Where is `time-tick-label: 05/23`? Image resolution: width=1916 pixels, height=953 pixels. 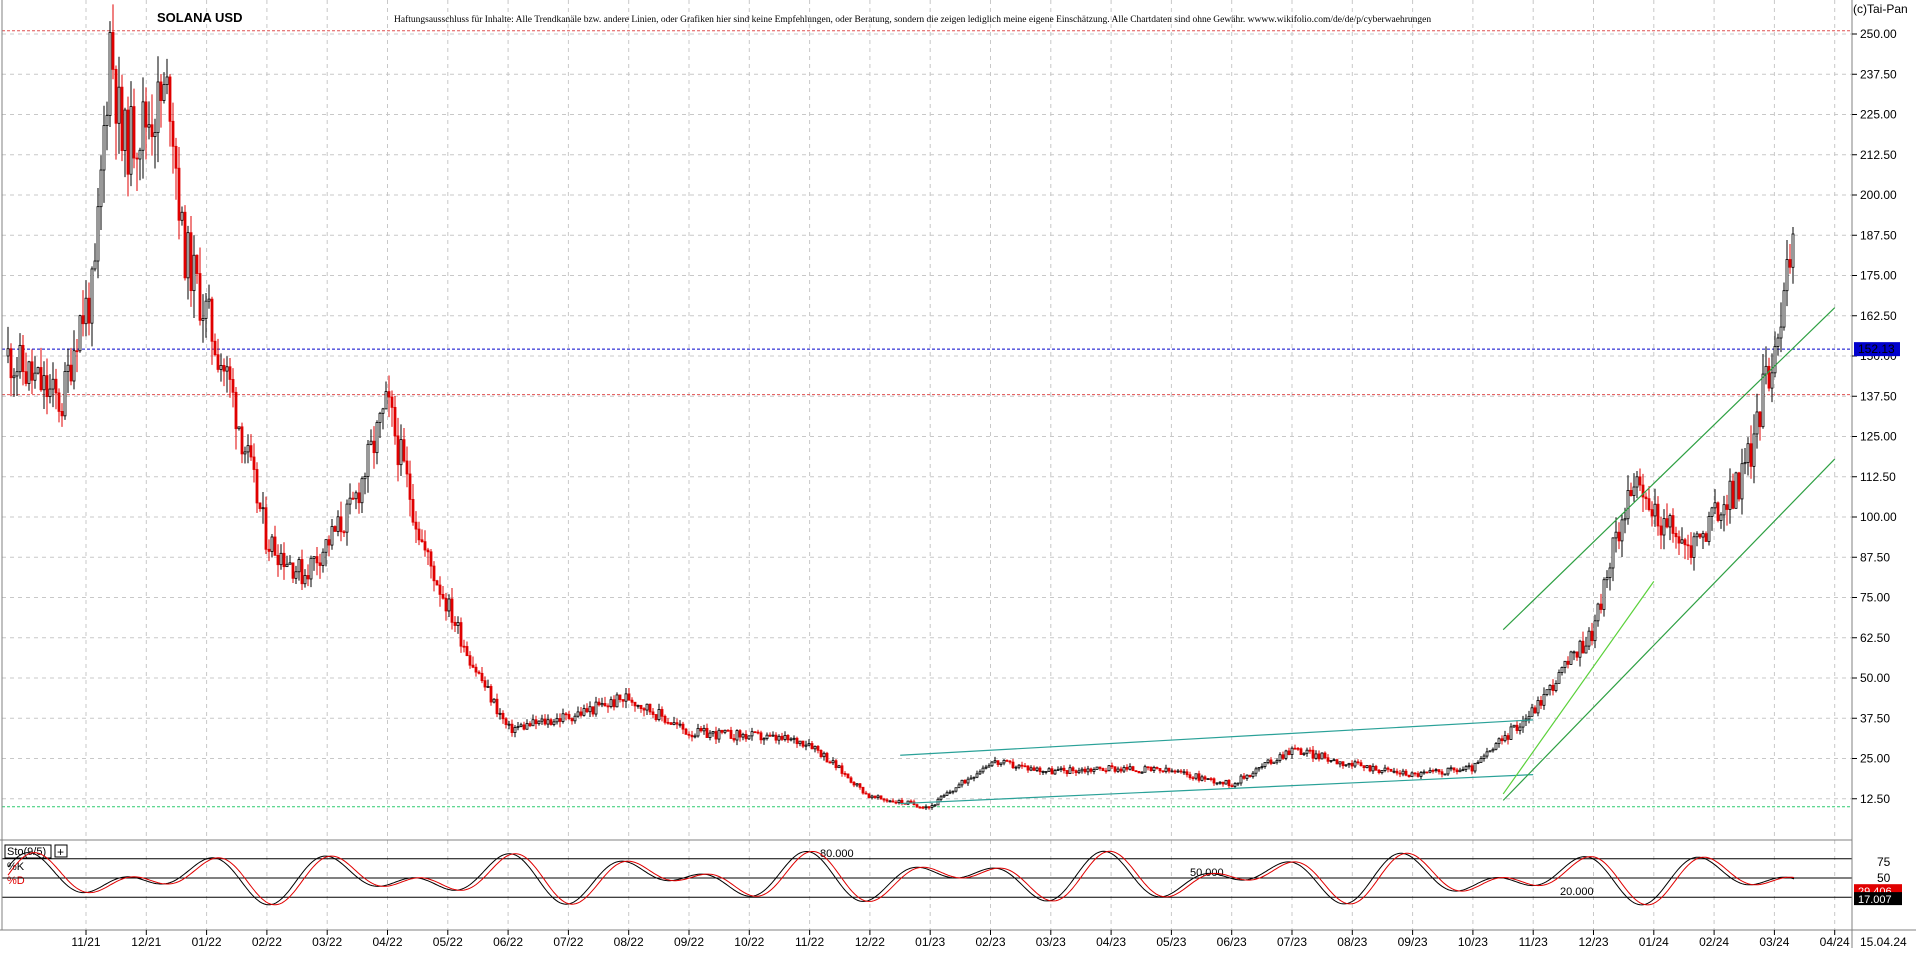
time-tick-label: 05/23 is located at coordinates (1171, 941).